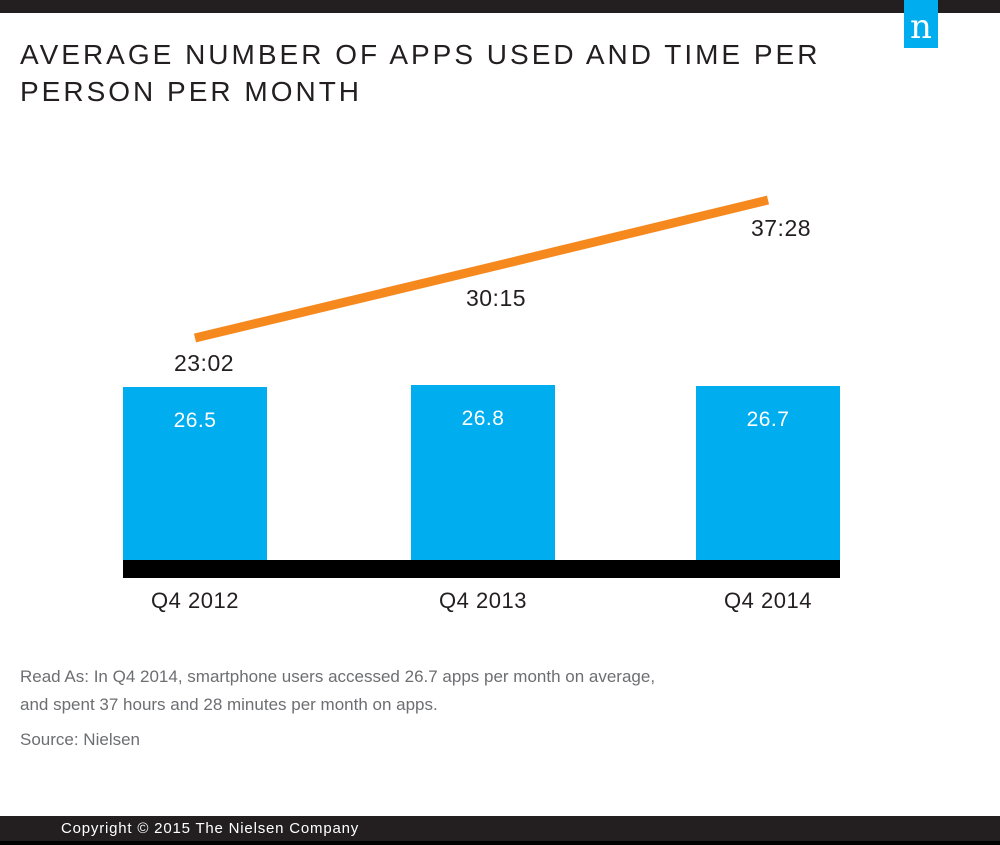 The image size is (1000, 845). What do you see at coordinates (483, 418) in the screenshot?
I see `bar-value-q4-2013: 26.8` at bounding box center [483, 418].